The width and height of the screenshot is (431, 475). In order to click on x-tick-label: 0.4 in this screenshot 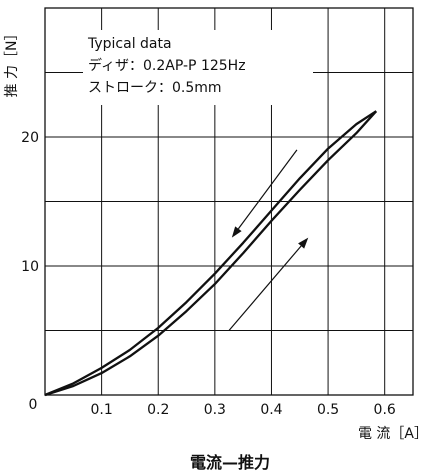, I will do `click(271, 410)`.